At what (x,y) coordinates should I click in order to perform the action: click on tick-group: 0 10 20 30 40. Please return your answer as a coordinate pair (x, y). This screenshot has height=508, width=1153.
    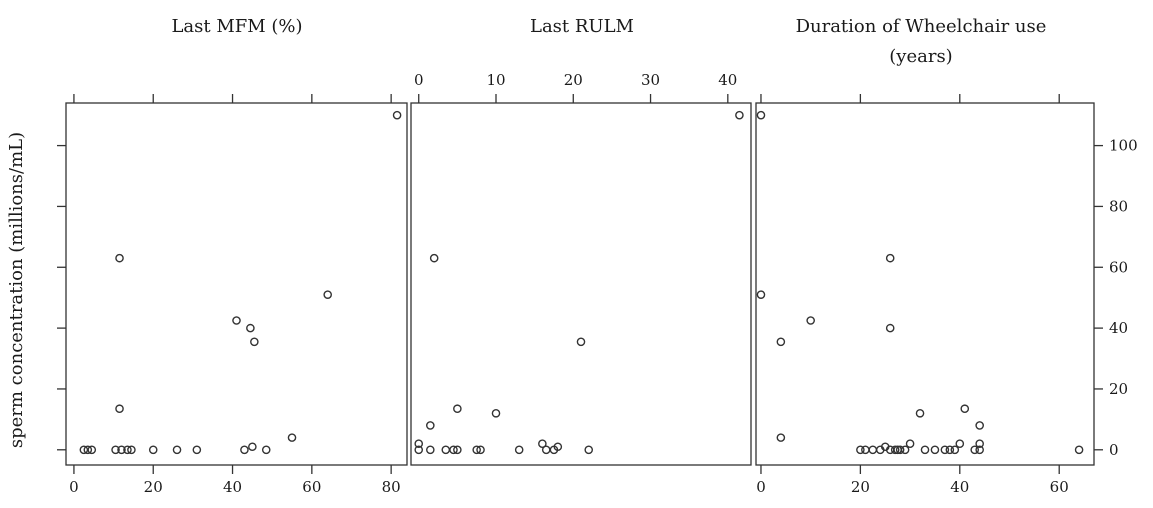
    Looking at the image, I should click on (575, 87).